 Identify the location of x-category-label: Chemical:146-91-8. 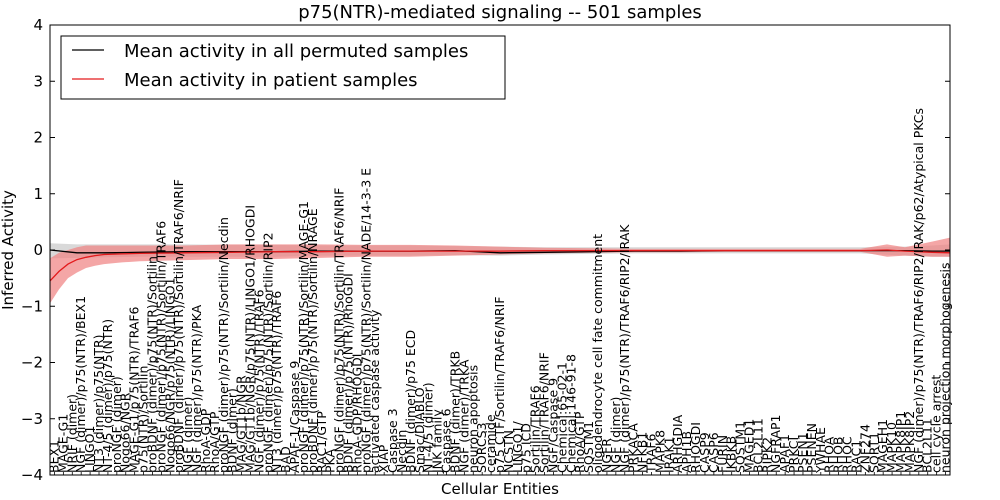
(570, 413).